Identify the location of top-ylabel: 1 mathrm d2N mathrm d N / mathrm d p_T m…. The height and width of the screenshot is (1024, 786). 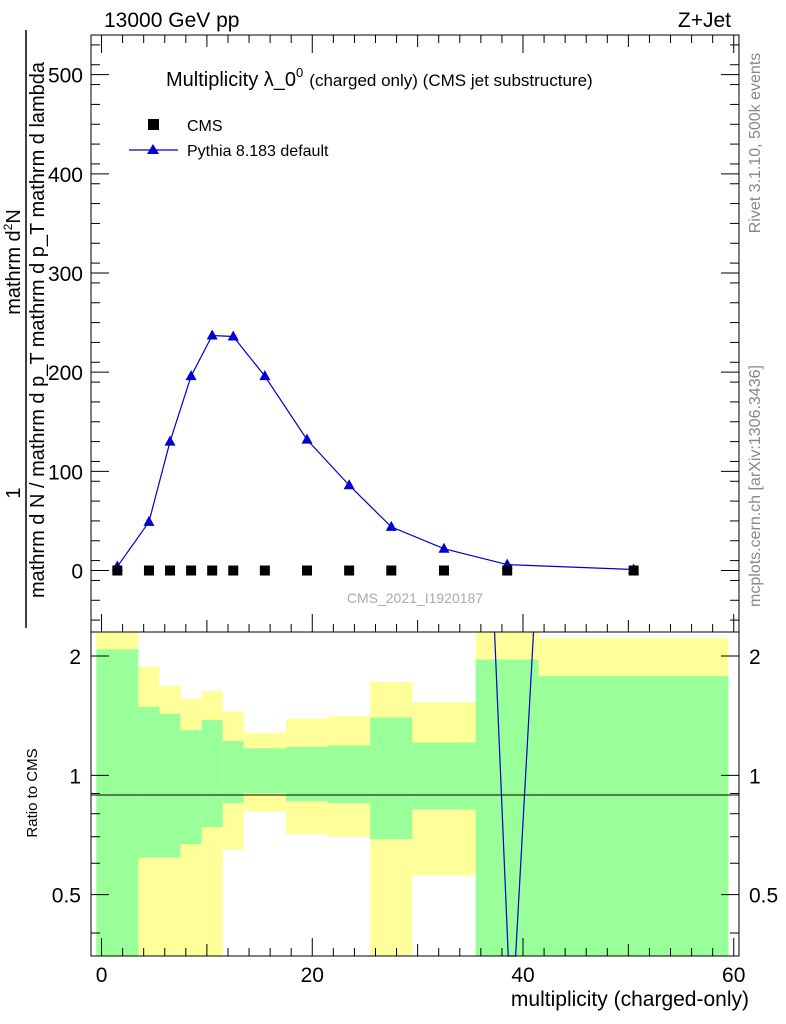
(25, 329).